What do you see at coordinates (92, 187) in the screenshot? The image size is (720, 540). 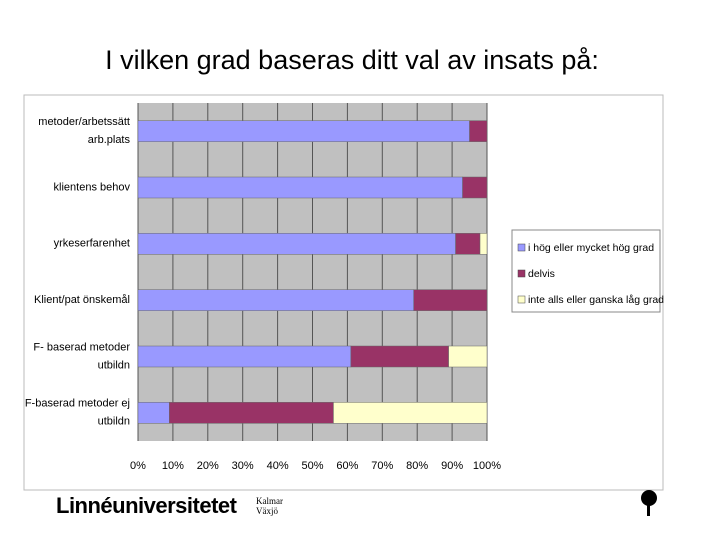 I see `y-tick-label: klientens behov` at bounding box center [92, 187].